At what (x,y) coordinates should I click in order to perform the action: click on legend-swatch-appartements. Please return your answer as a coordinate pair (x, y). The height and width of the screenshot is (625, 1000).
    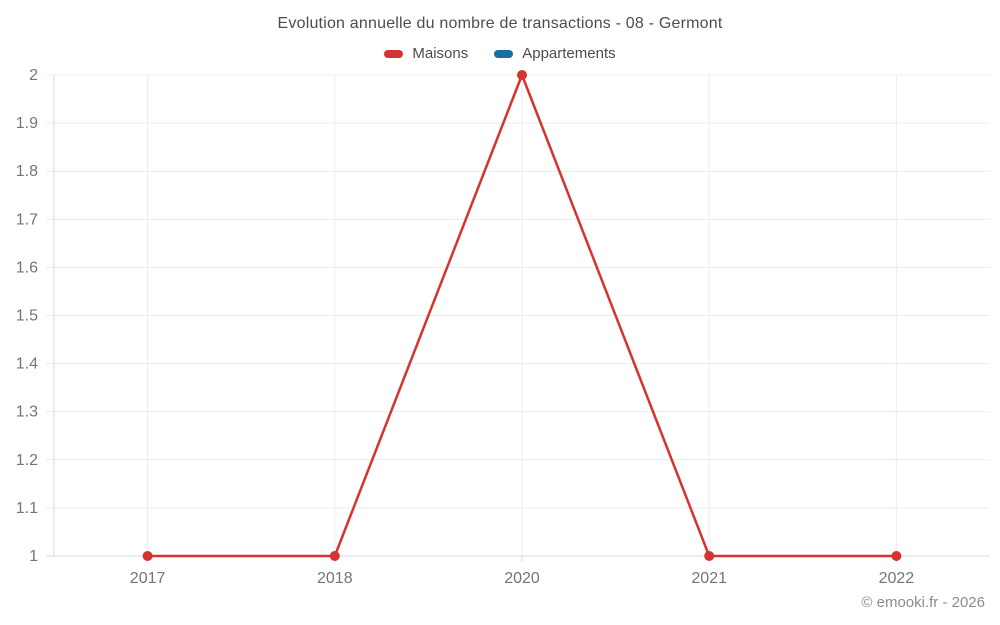
    Looking at the image, I should click on (504, 53).